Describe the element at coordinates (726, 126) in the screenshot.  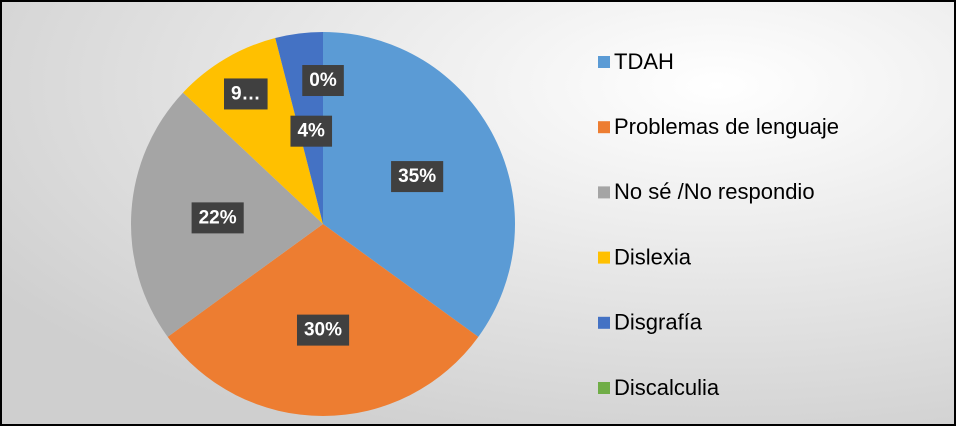
I see `legend-label: Problemas de lenguaje` at that location.